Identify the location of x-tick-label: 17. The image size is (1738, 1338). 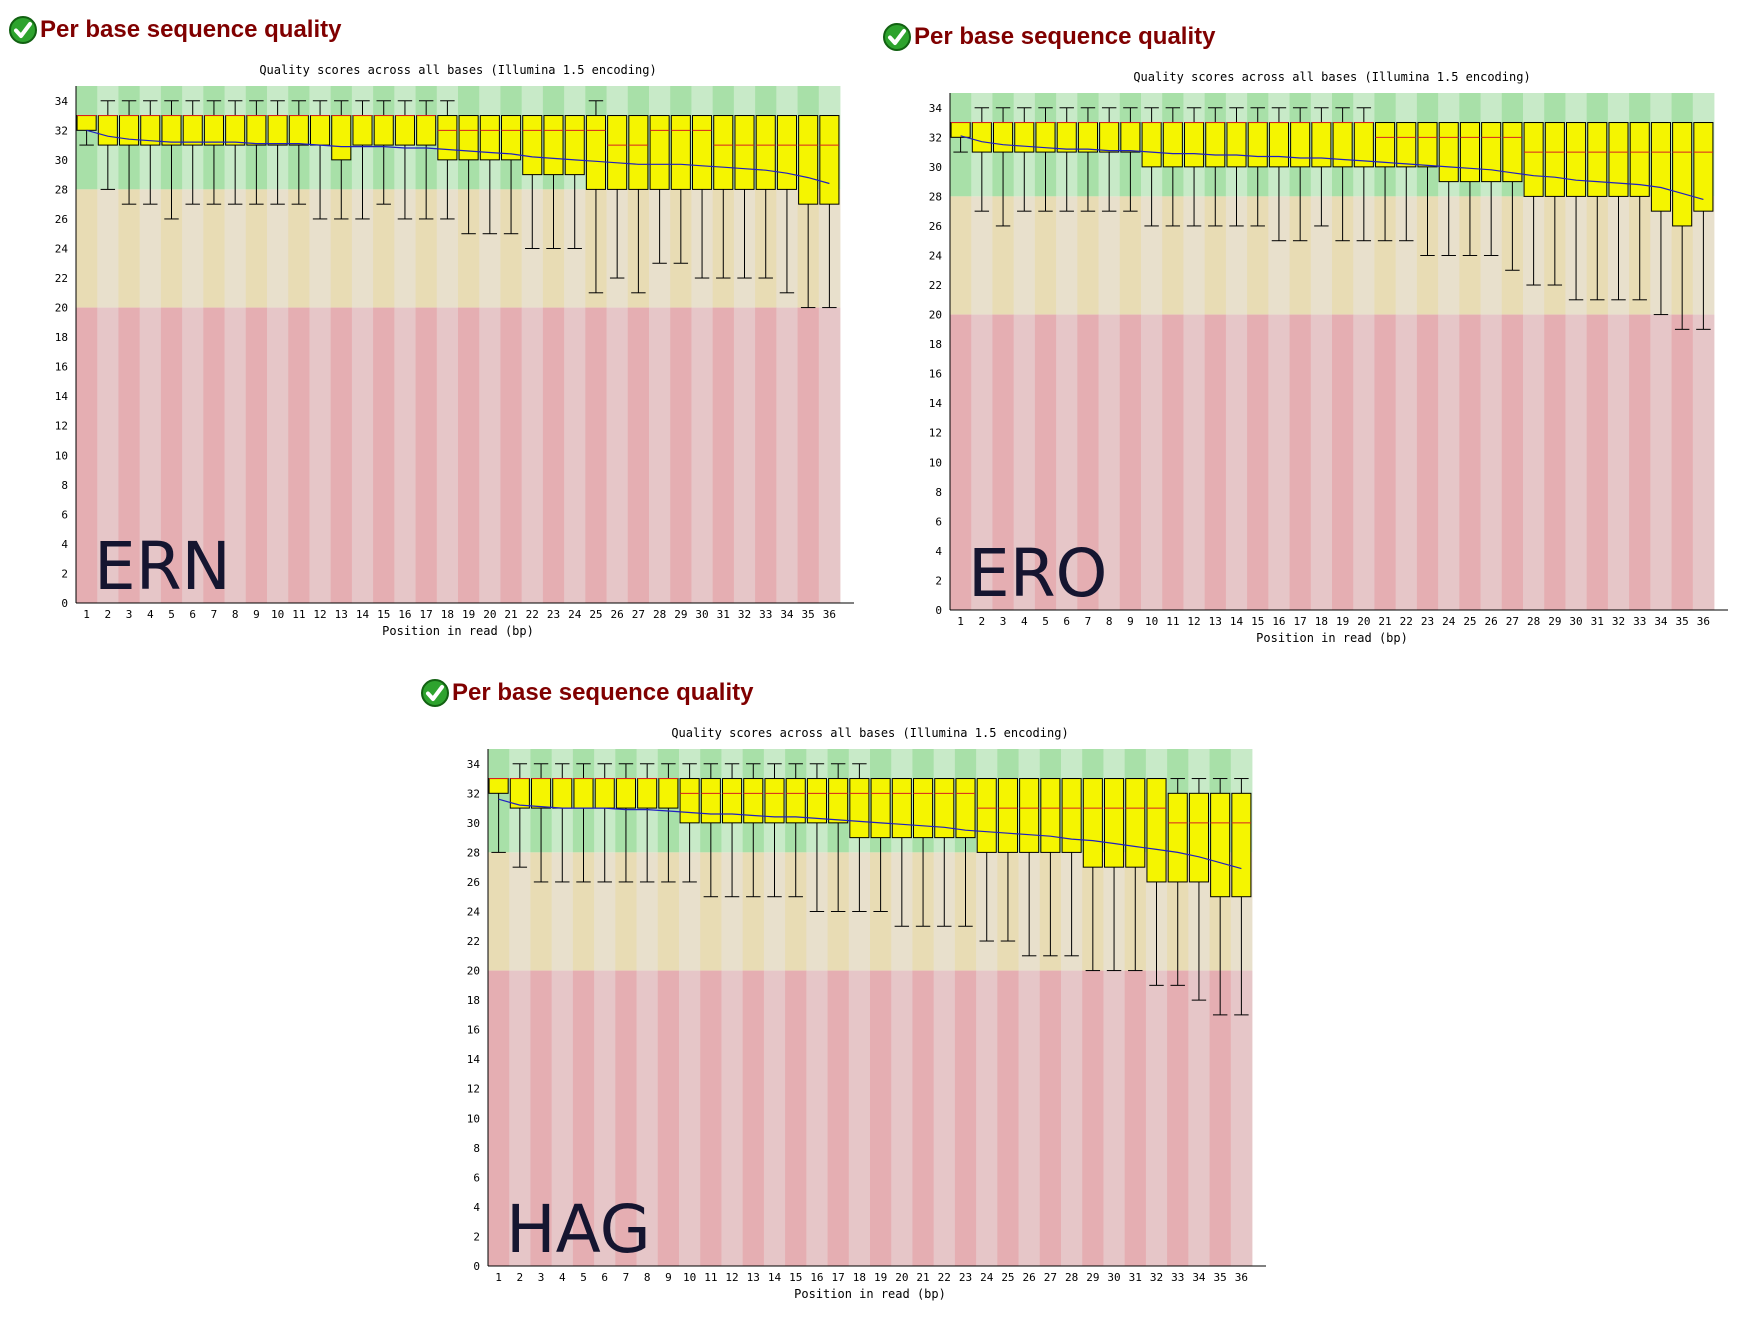
(426, 614).